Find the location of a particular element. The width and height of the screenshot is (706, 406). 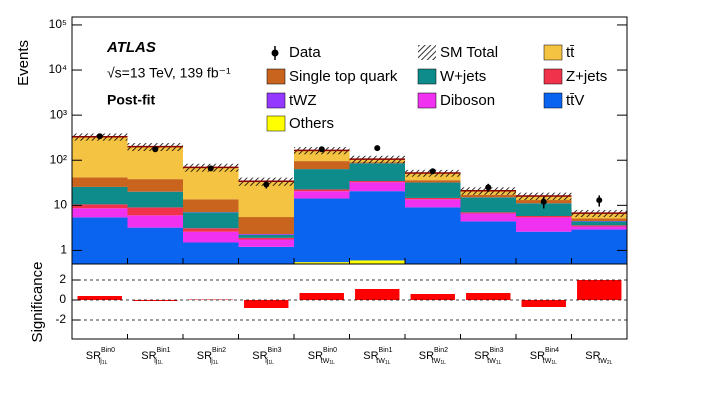

legend-label: tWZ is located at coordinates (303, 100).